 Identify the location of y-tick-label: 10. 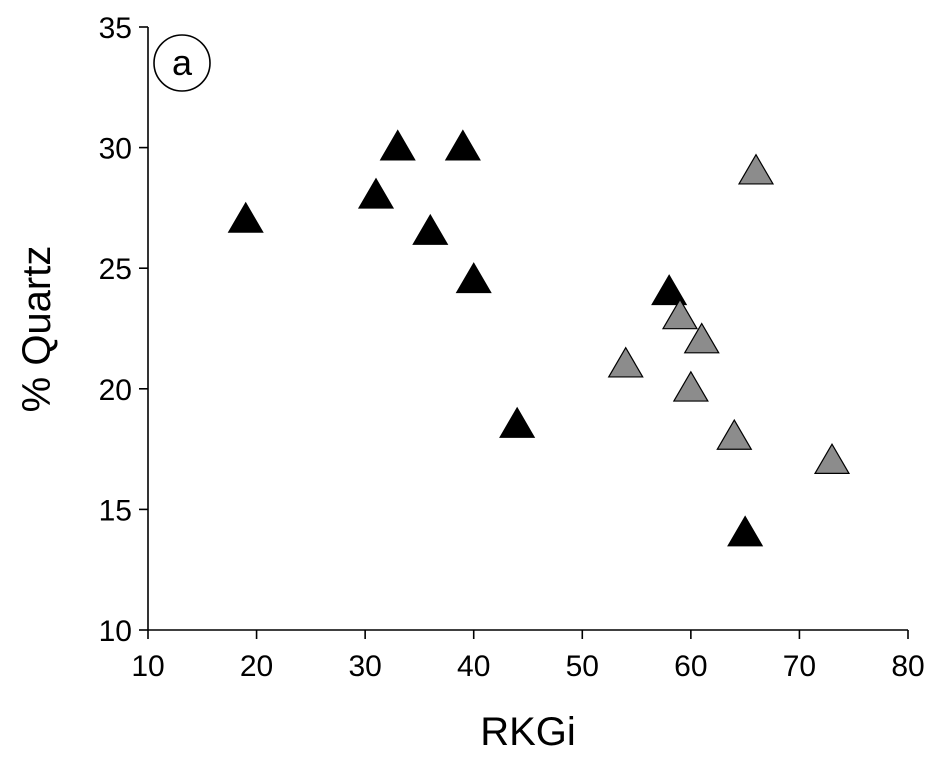
(115, 631).